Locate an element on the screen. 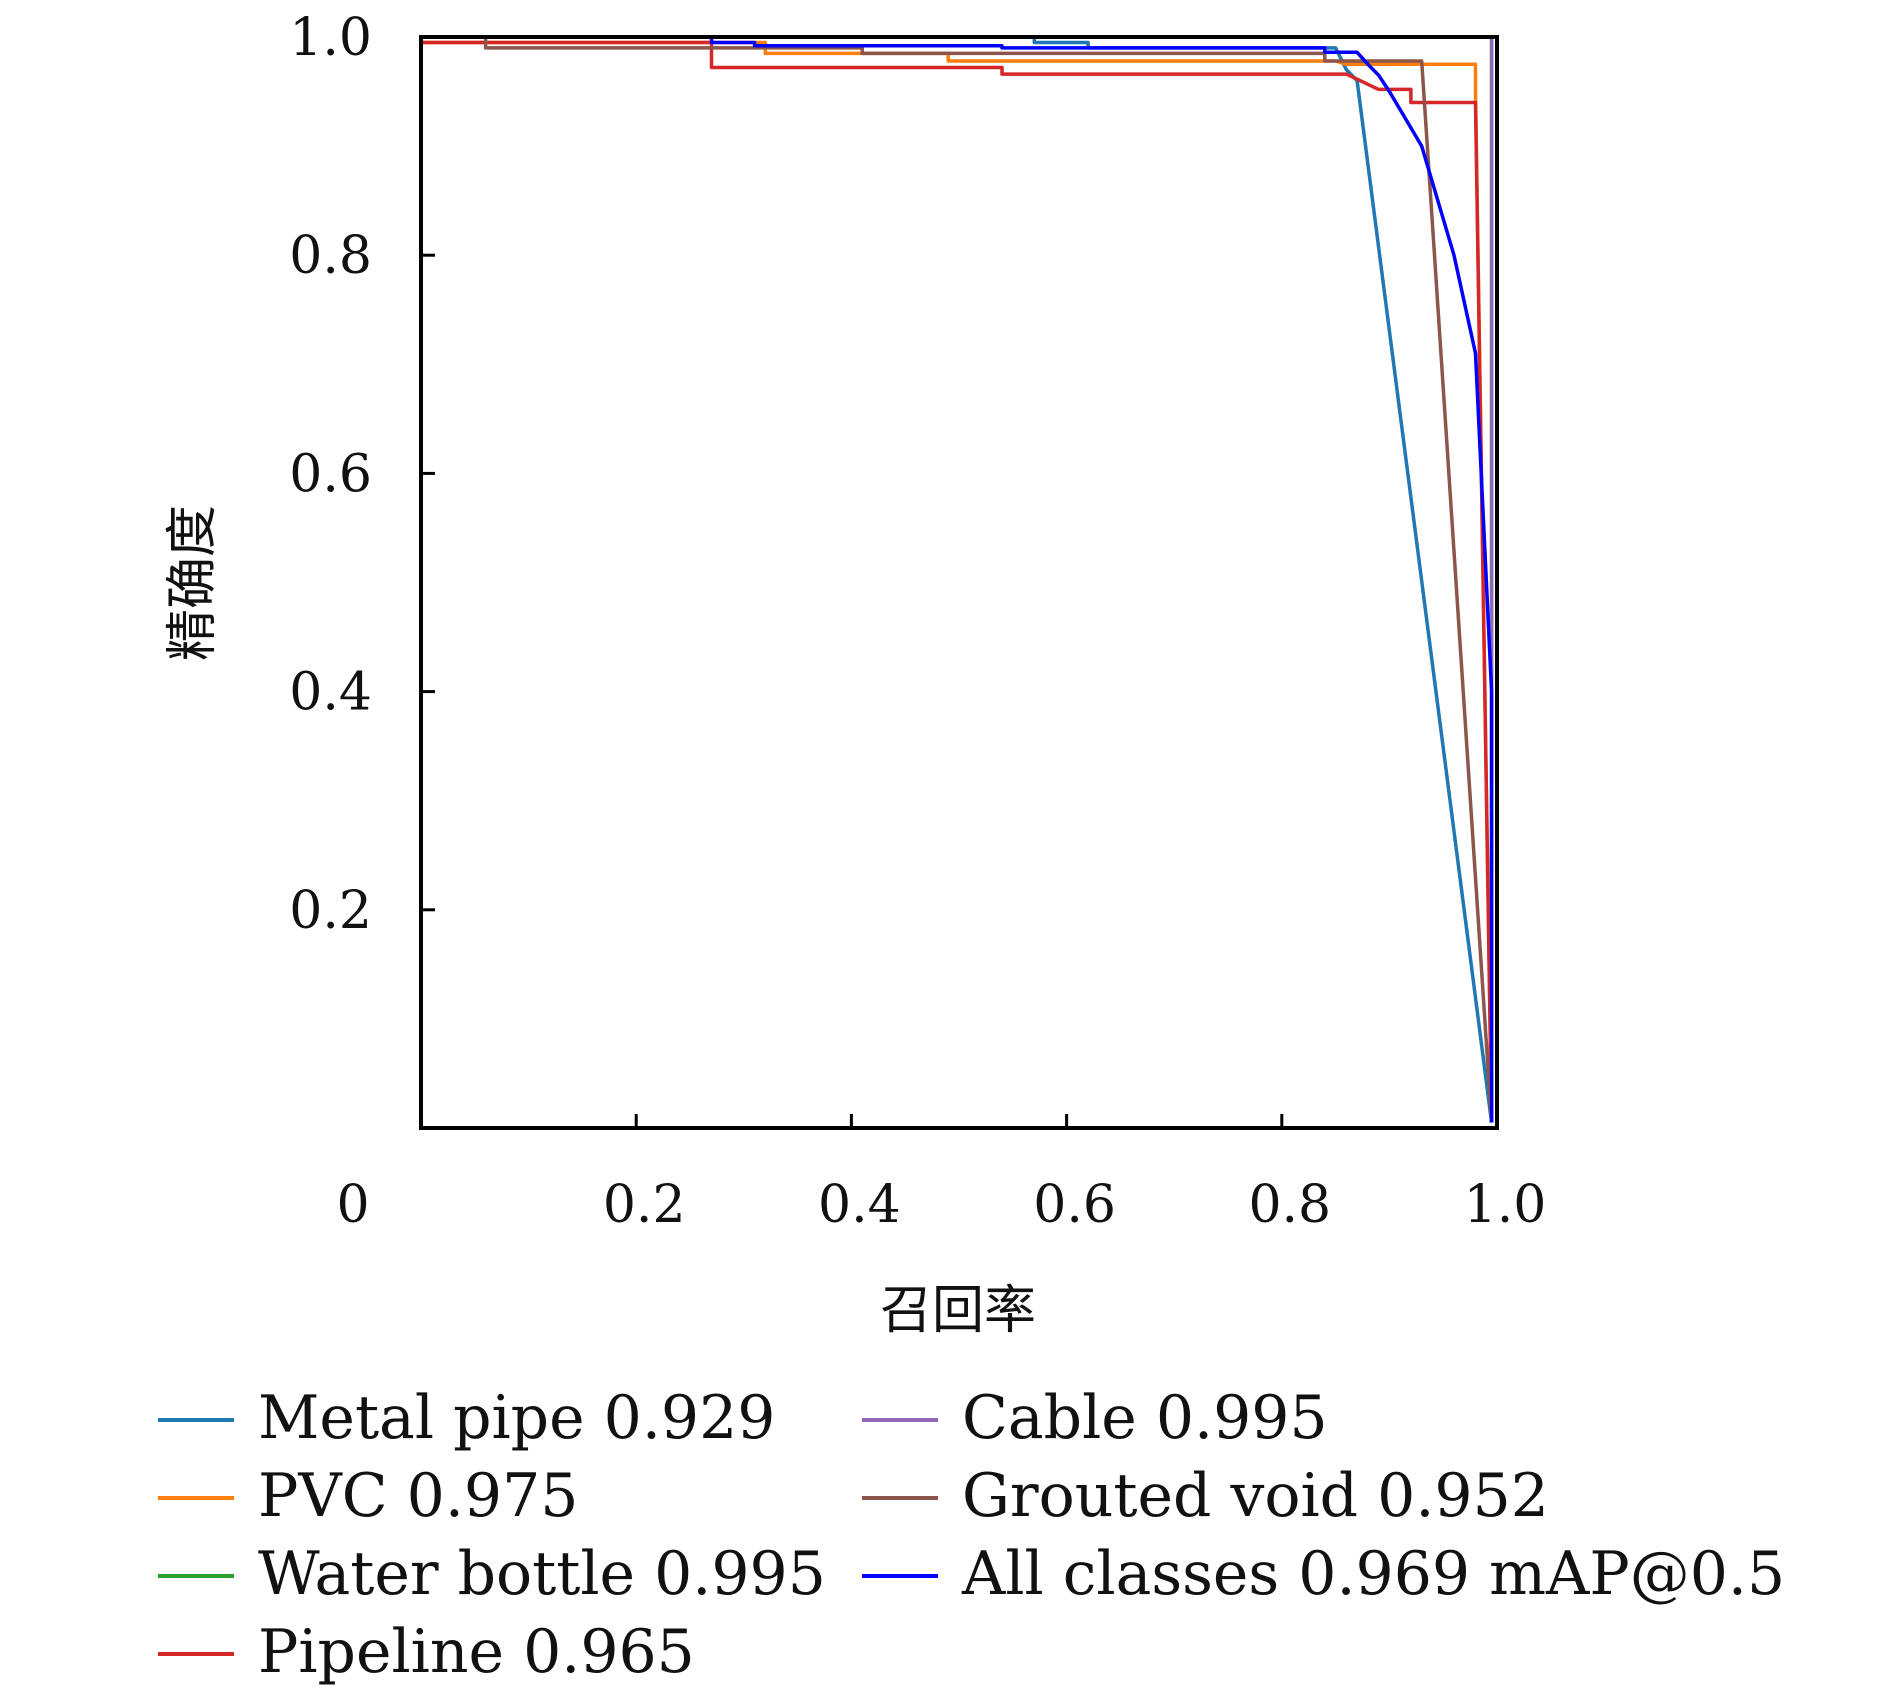  x-tick-label: 0.8 is located at coordinates (1289, 1205).